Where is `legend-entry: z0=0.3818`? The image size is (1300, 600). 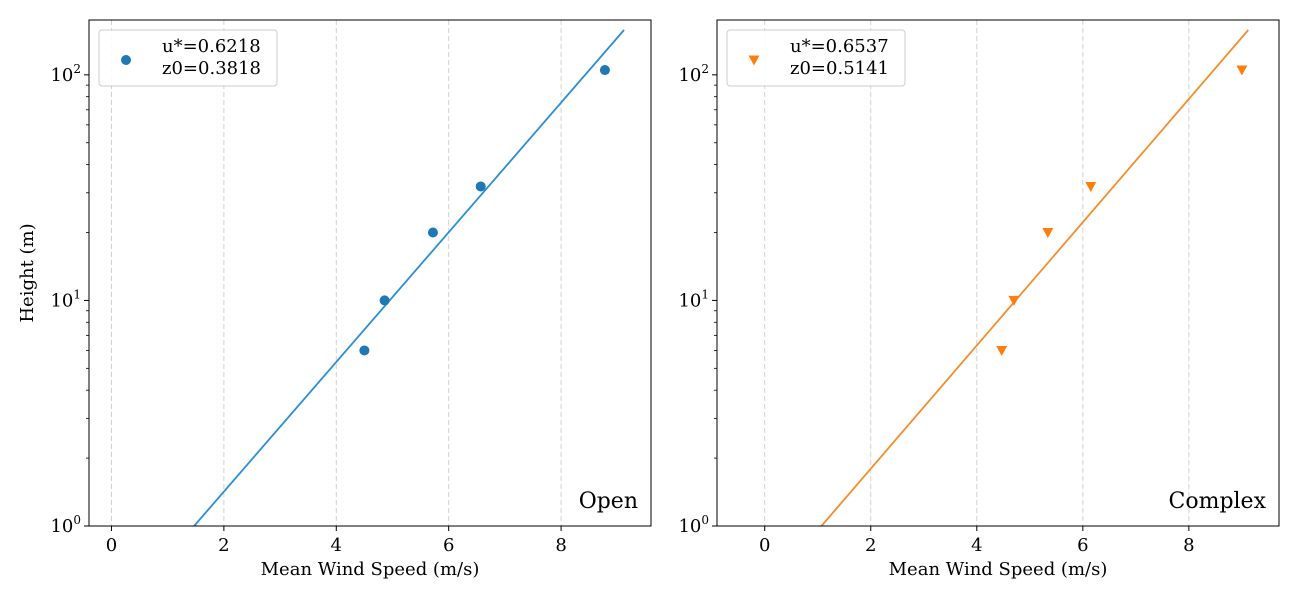
legend-entry: z0=0.3818 is located at coordinates (211, 68).